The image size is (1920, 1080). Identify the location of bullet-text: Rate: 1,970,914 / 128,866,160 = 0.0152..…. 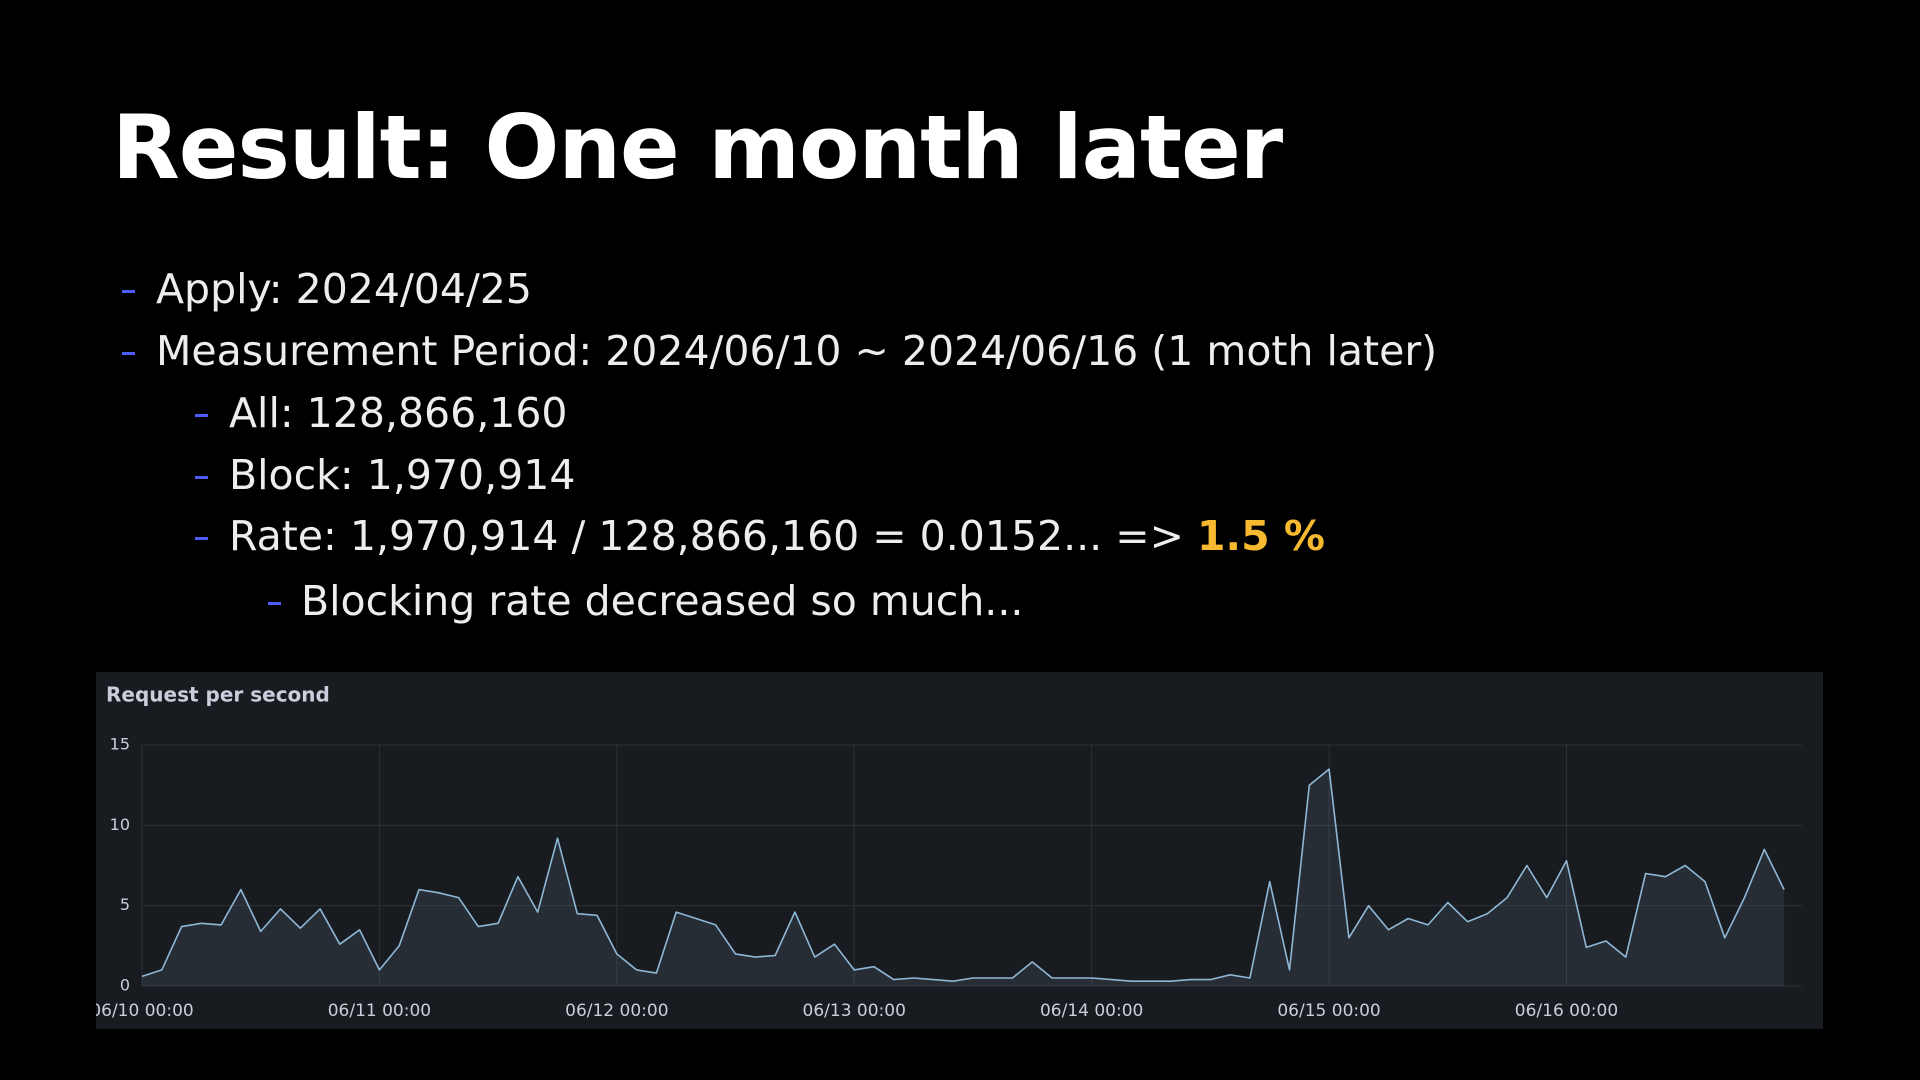
(777, 536).